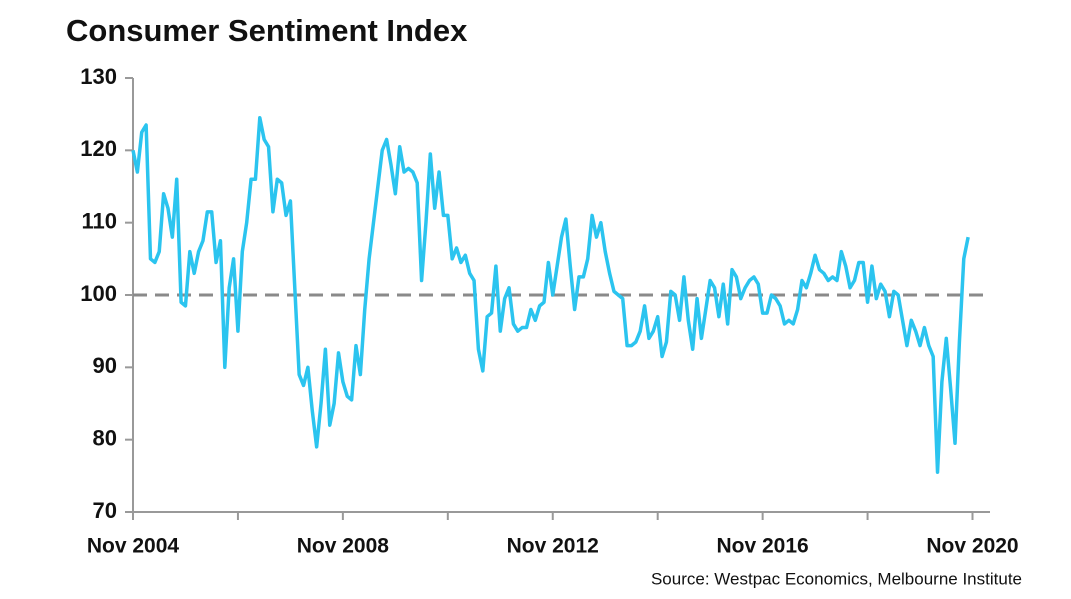  What do you see at coordinates (343, 546) in the screenshot?
I see `x-tick-label: Nov 2008` at bounding box center [343, 546].